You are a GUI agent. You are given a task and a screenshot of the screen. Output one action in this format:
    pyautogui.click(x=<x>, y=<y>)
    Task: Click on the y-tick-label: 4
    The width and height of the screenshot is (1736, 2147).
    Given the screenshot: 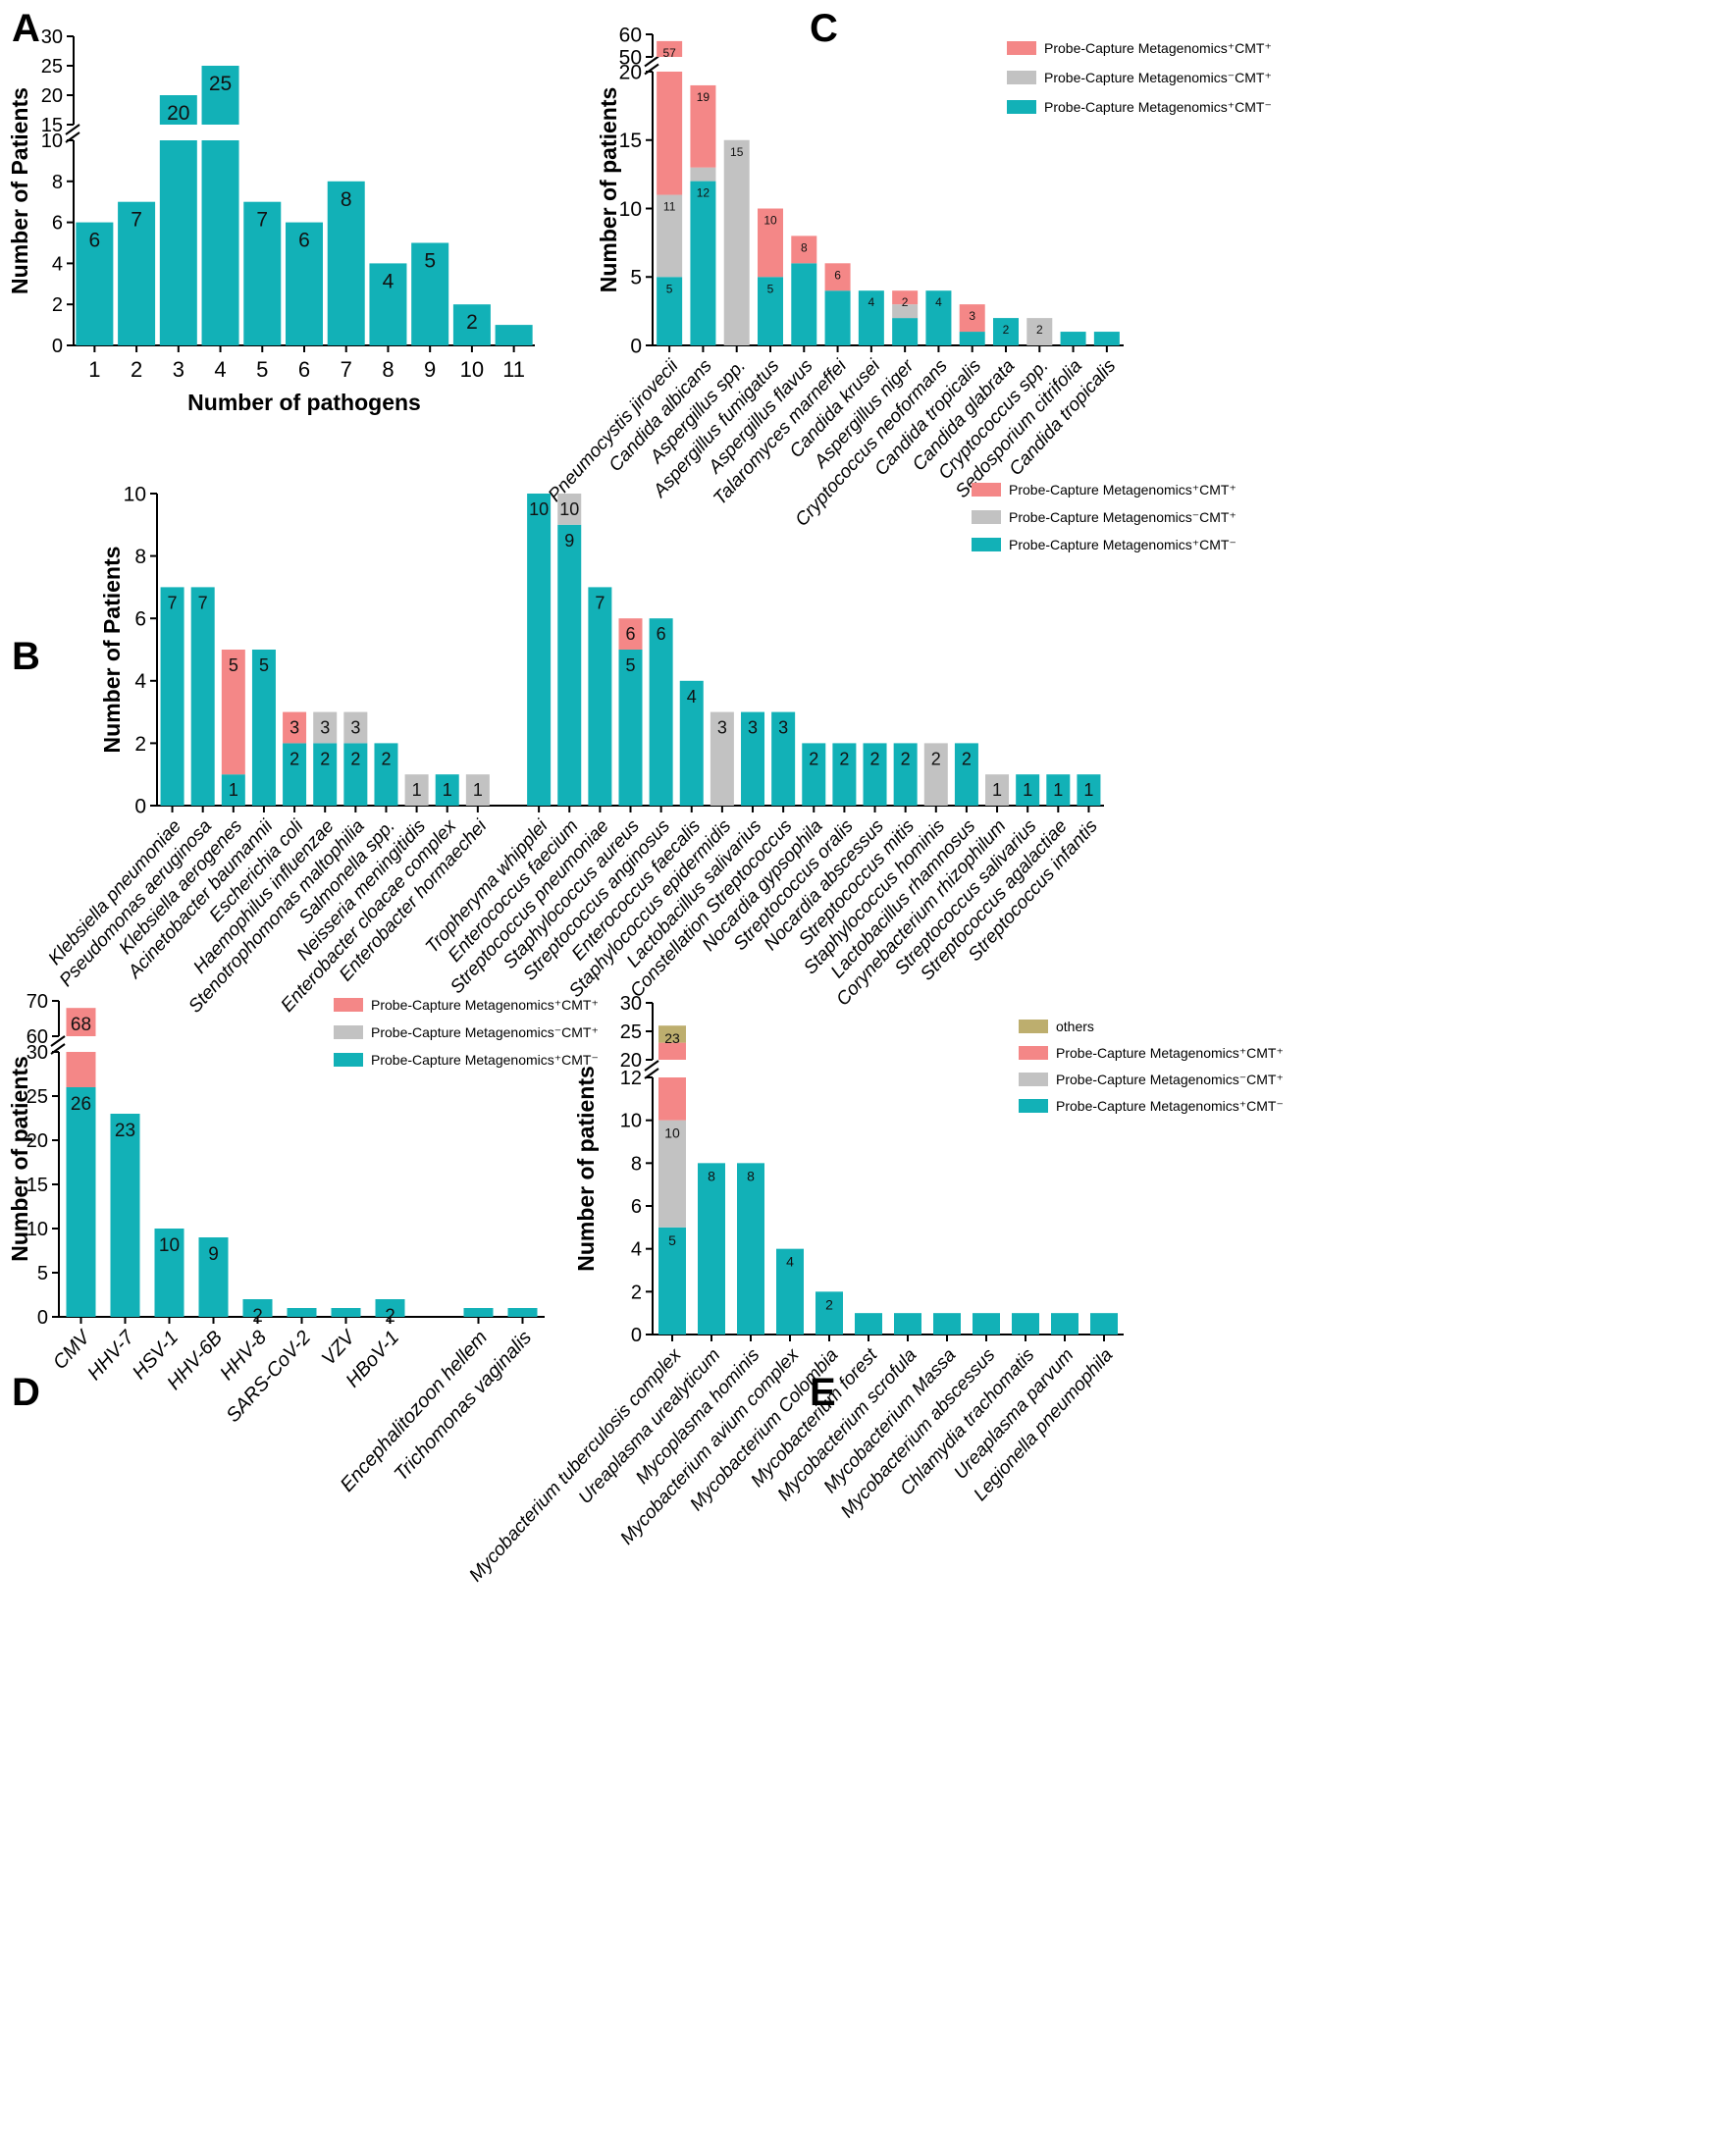 What is the action you would take?
    pyautogui.click(x=636, y=1250)
    